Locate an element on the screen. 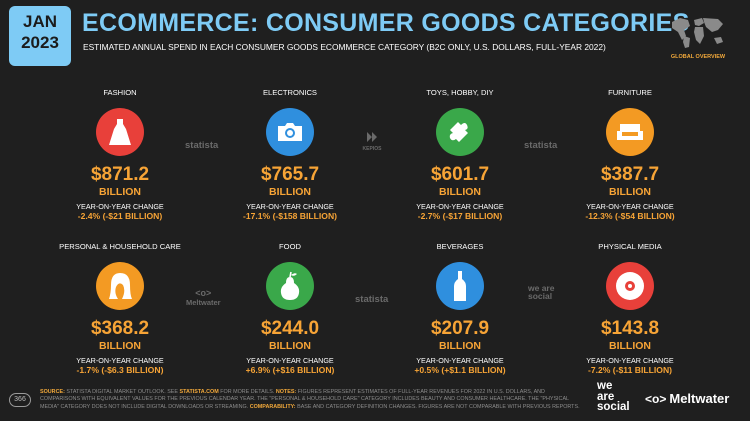 The image size is (750, 421). category-value: $368.2 is located at coordinates (120, 328).